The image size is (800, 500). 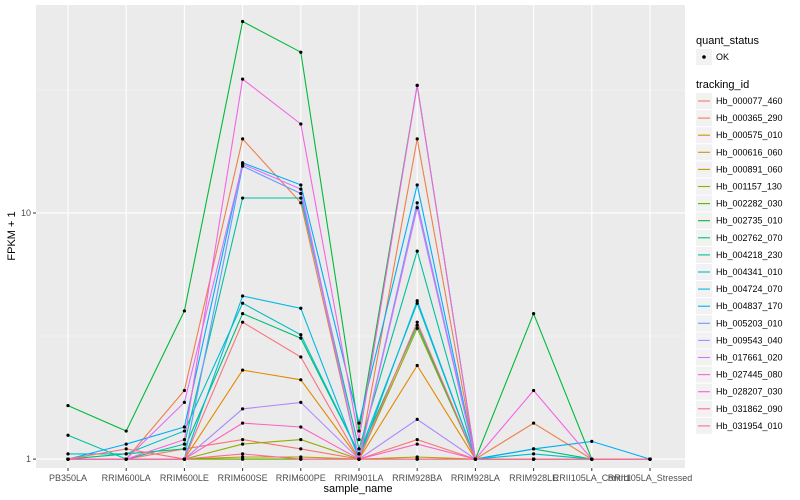 I want to click on legend-label: Hb_031954_010, so click(x=749, y=426).